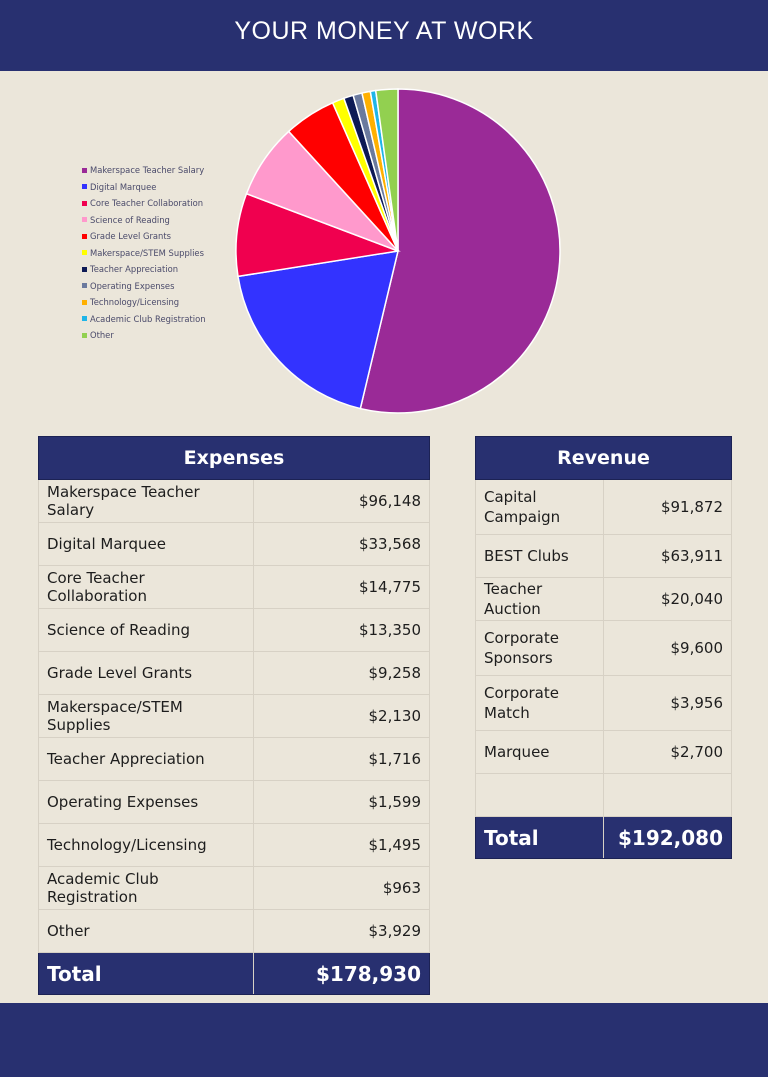 Image resolution: width=768 pixels, height=1077 pixels. I want to click on expense-value: $1,716, so click(341, 759).